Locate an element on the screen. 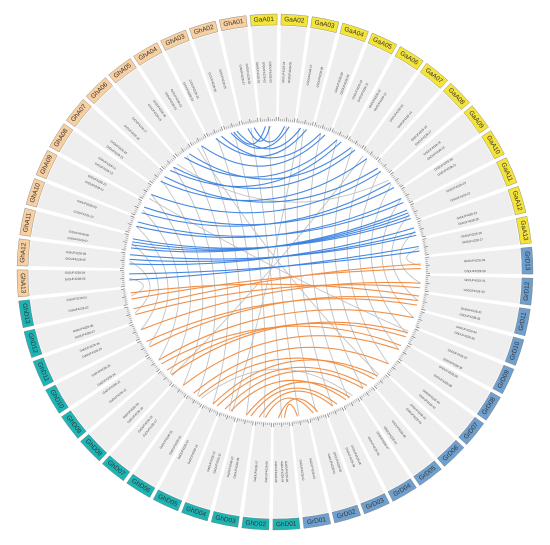 Image resolution: width=550 pixels, height=545 pixels. chromosome-GrD05 is located at coordinates (427, 473).